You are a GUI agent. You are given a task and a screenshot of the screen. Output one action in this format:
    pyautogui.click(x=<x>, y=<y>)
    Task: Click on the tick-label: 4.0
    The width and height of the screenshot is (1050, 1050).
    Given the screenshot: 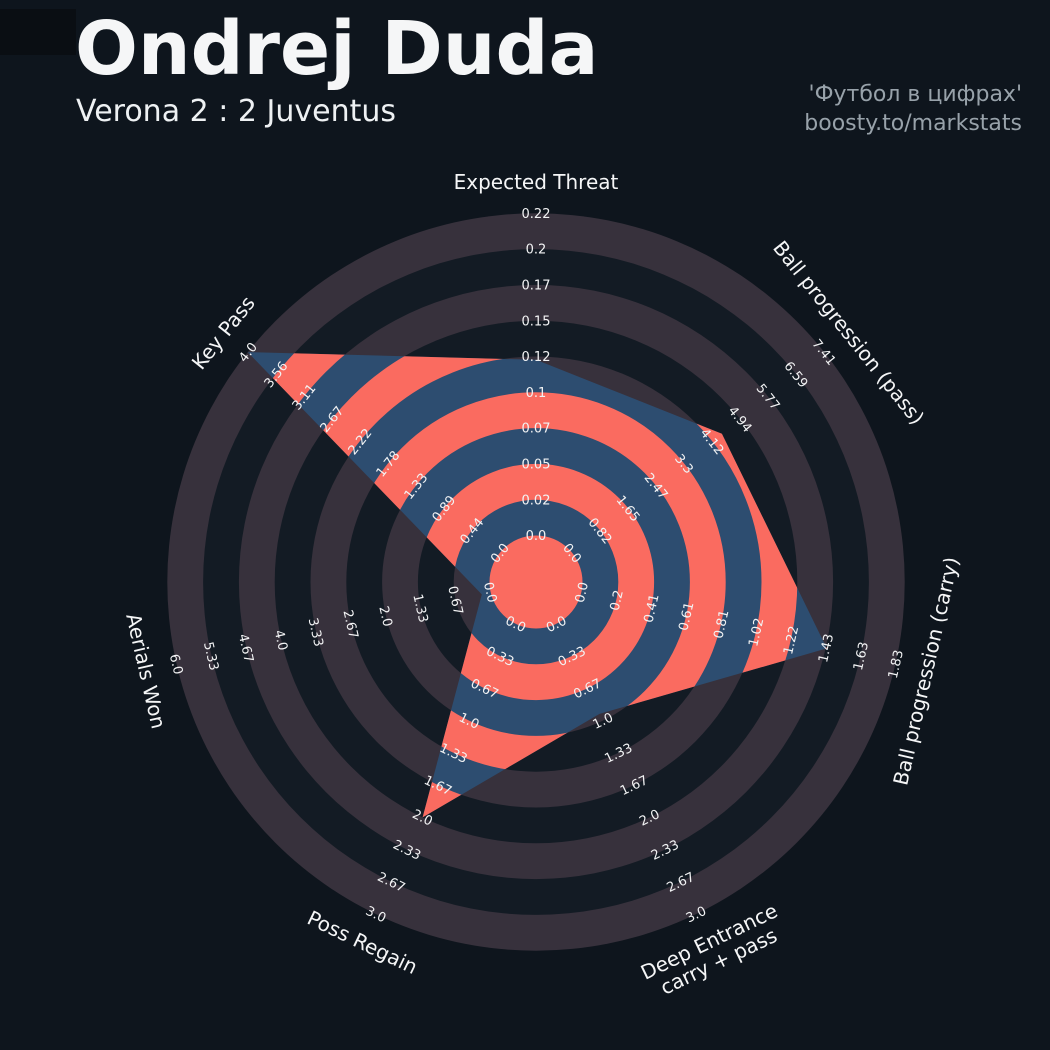 What is the action you would take?
    pyautogui.click(x=280, y=641)
    